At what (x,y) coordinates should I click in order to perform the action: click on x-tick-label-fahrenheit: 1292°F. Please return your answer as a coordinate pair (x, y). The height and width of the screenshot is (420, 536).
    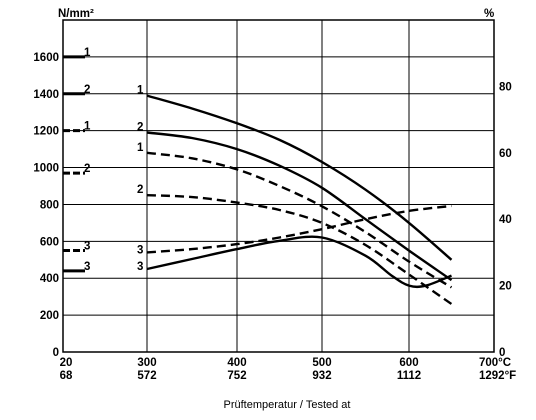
    Looking at the image, I should click on (497, 376).